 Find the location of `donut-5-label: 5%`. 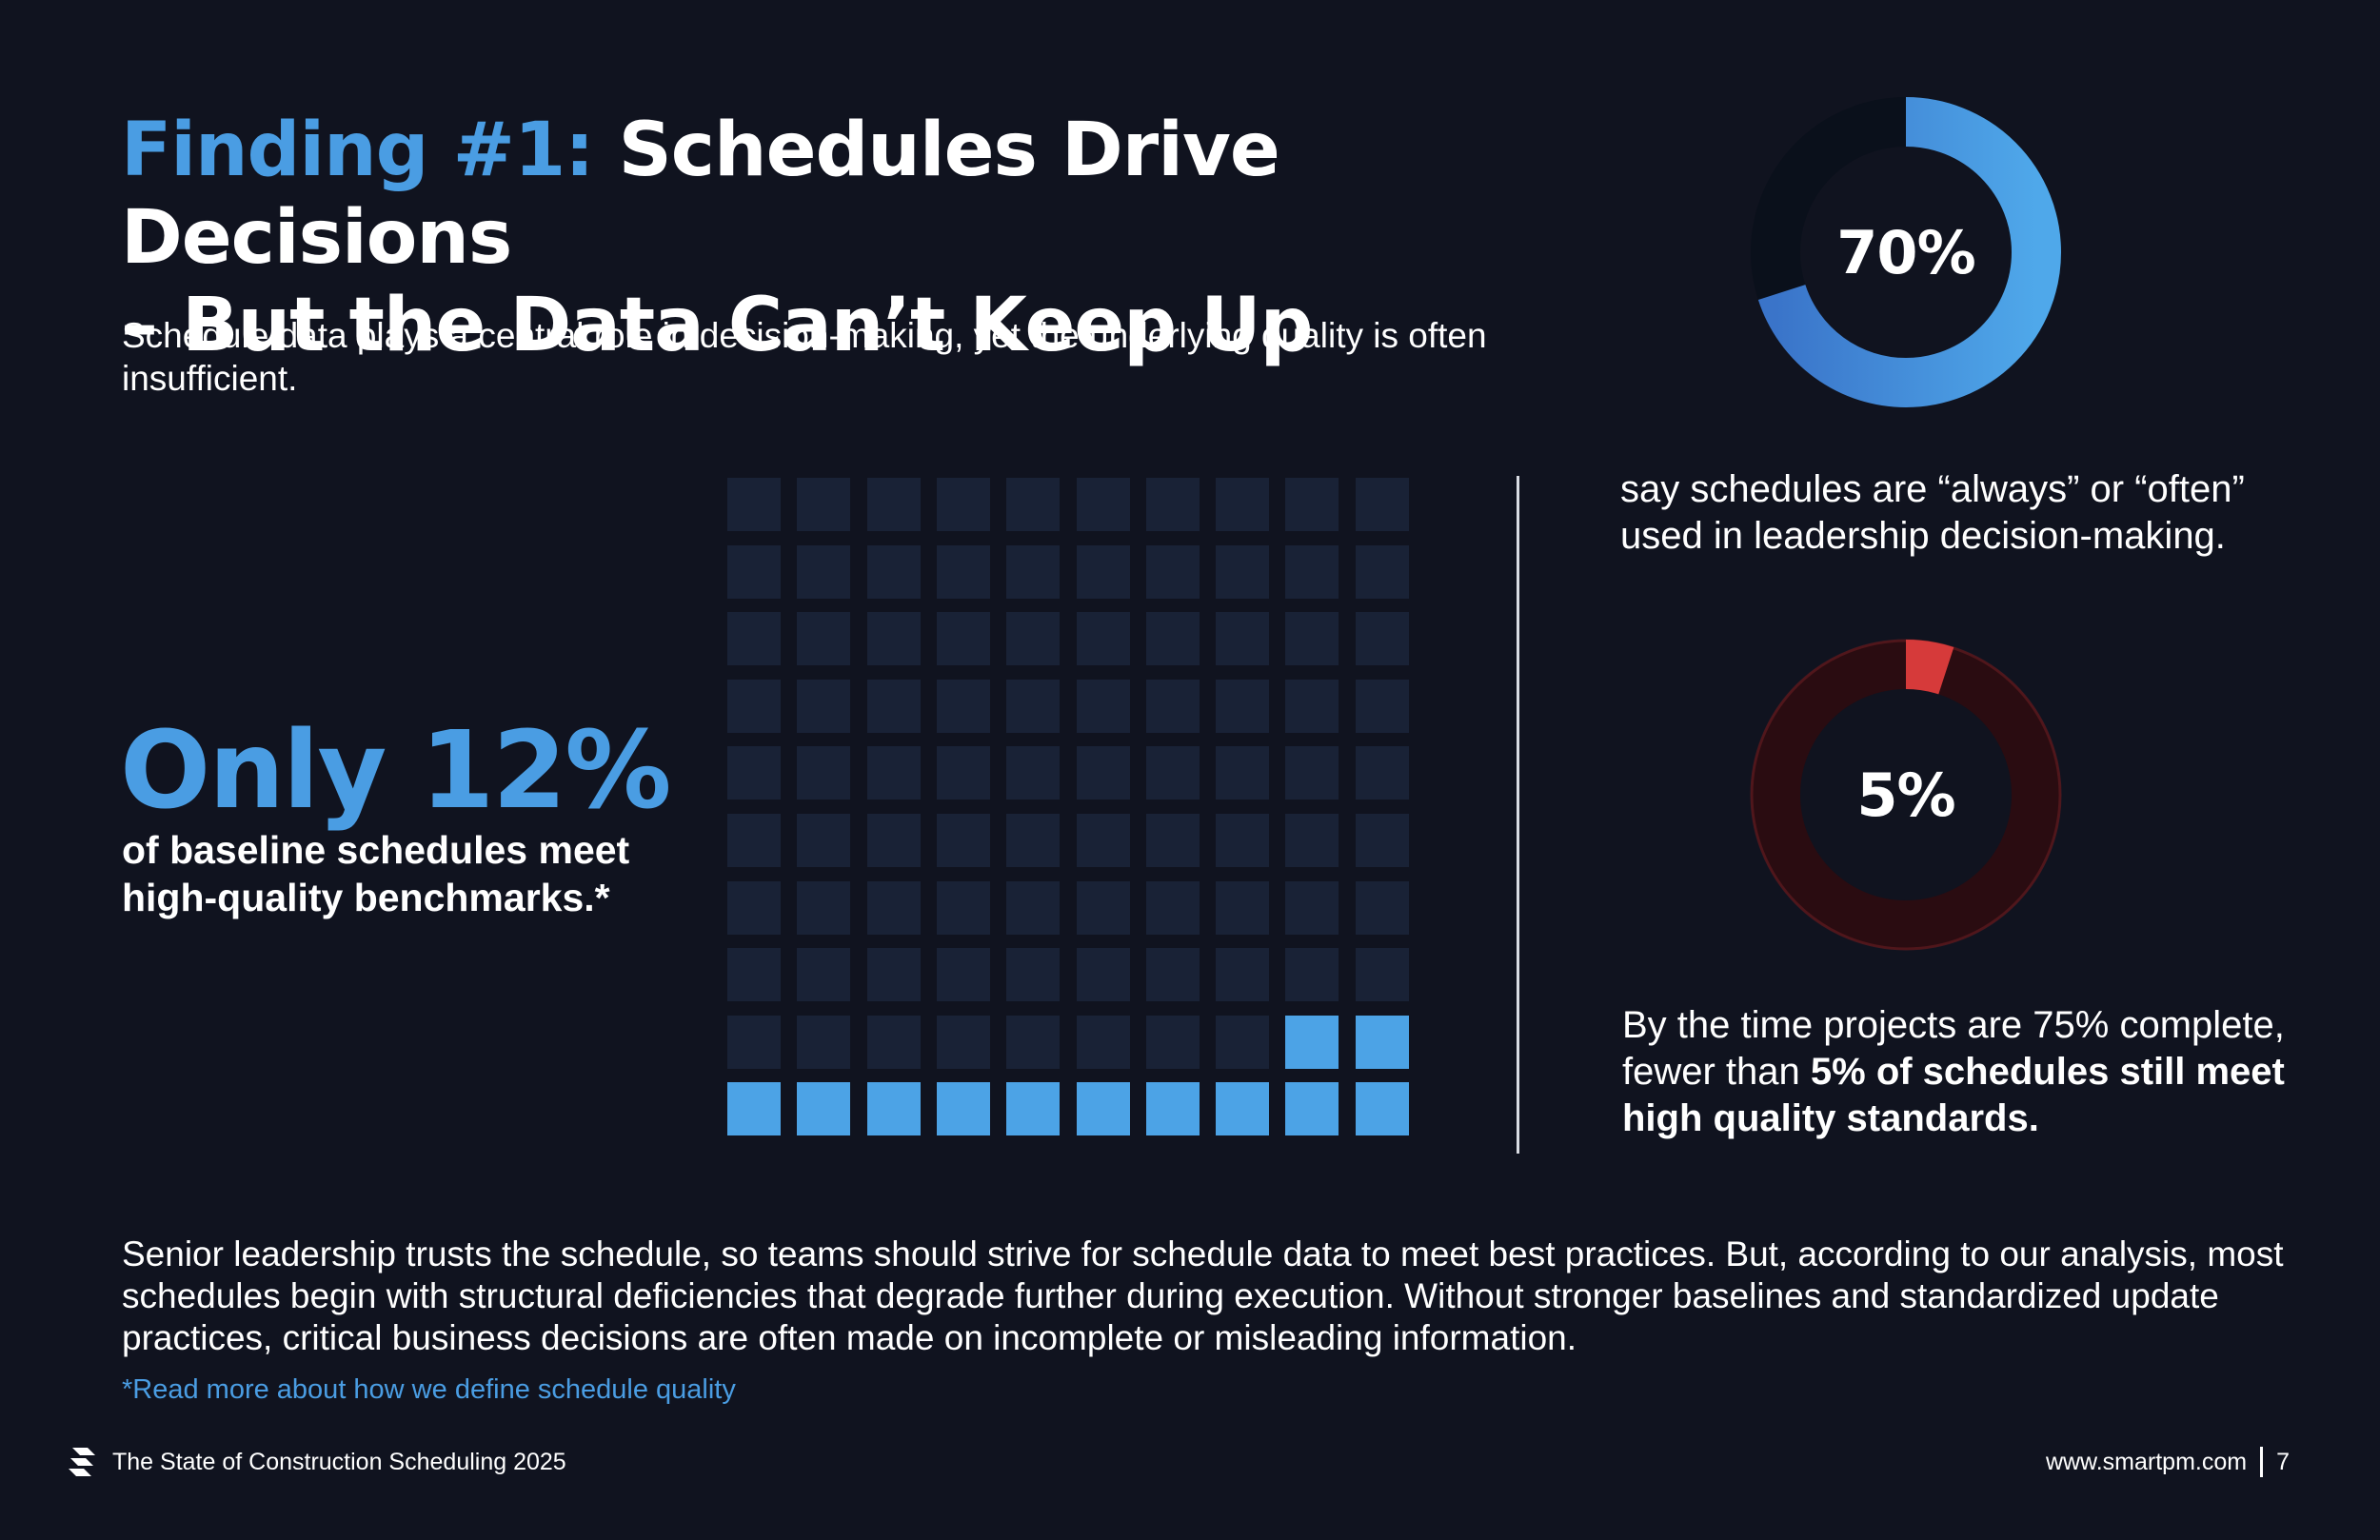

donut-5-label: 5% is located at coordinates (1905, 795).